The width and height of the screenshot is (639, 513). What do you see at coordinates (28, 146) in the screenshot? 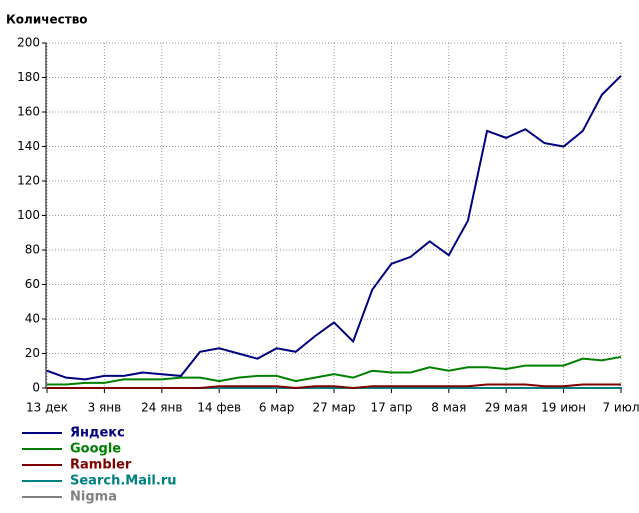
I see `y-tick-label: 140` at bounding box center [28, 146].